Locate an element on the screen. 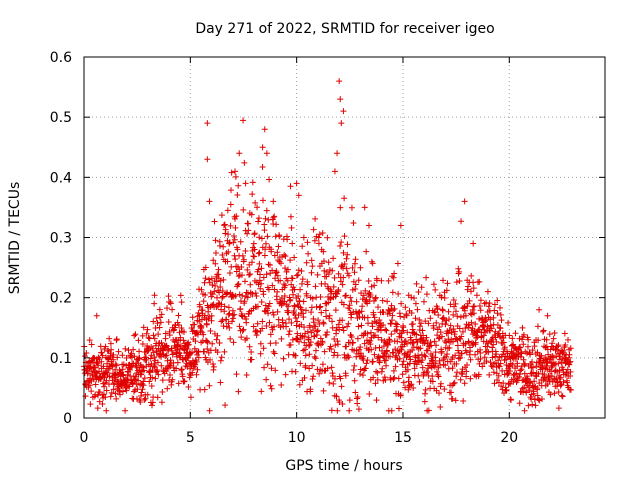 Image resolution: width=640 pixels, height=480 pixels. x-tick-label: 0 is located at coordinates (84, 438).